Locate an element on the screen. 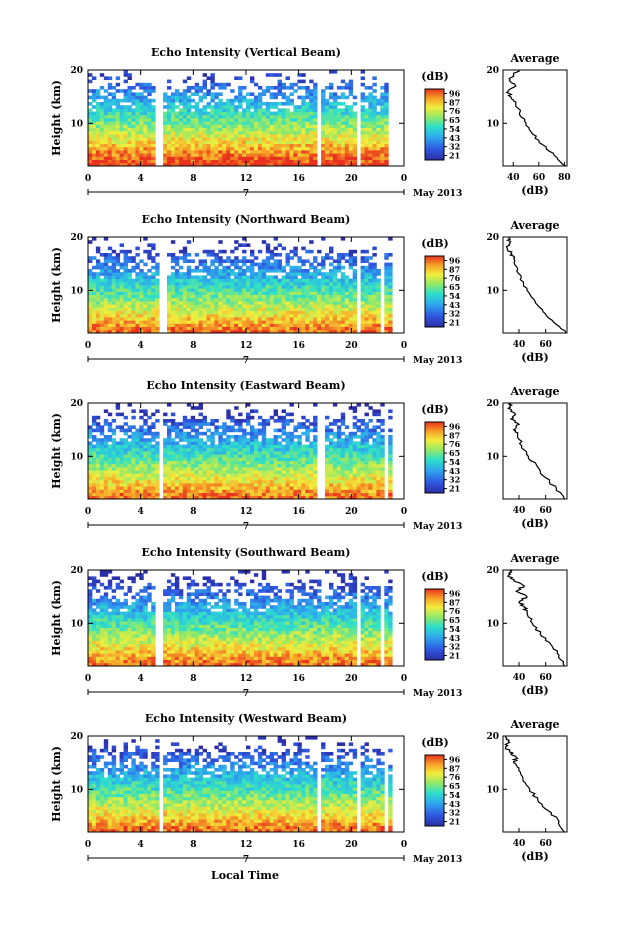 The height and width of the screenshot is (929, 617). x-tick-label: 12 is located at coordinates (246, 179).